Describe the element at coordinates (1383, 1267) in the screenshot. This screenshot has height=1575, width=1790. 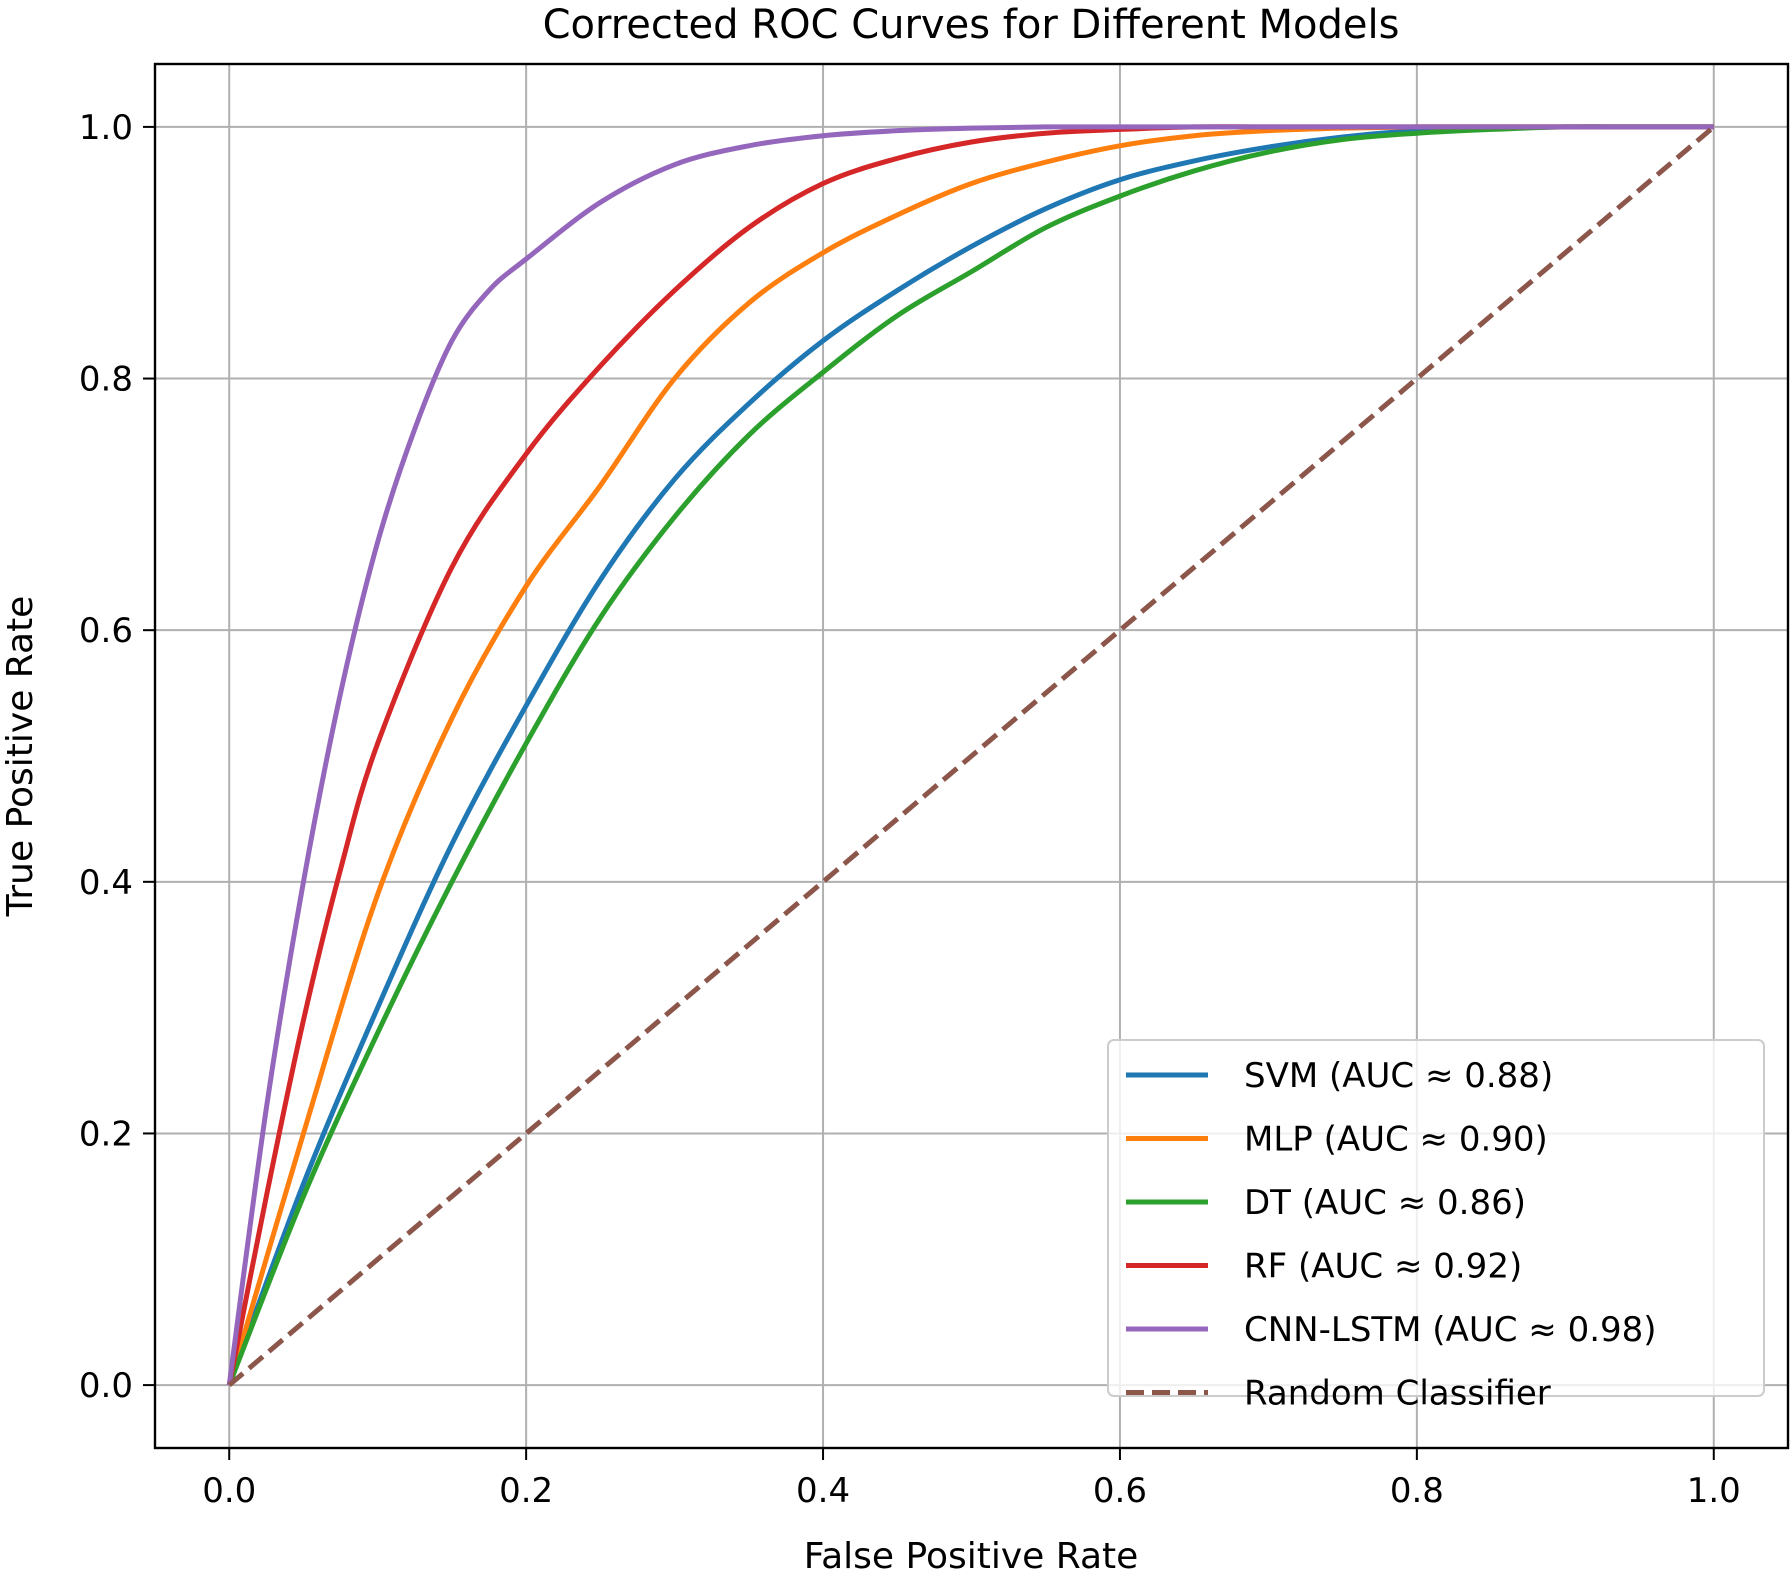
I see `legend-label-rf: RF (AUC ≈ 0.92)` at that location.